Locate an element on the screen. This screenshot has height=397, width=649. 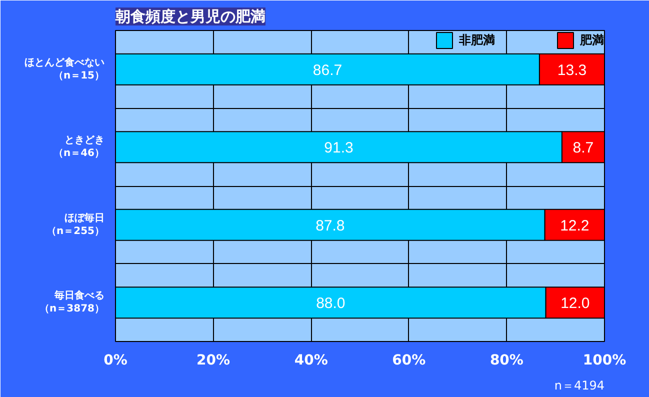
legend-label: 肥満 is located at coordinates (592, 40).